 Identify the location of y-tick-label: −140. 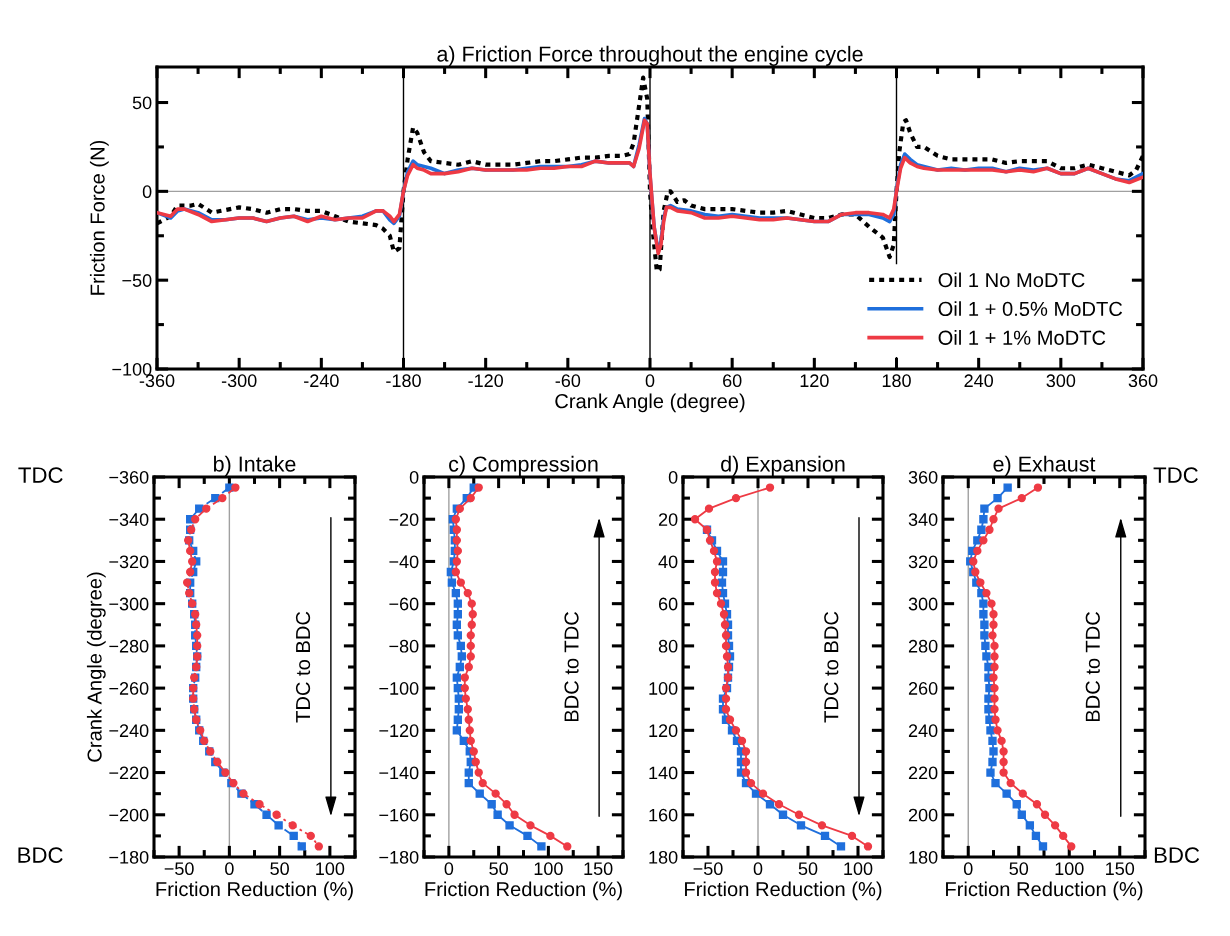
(399, 773).